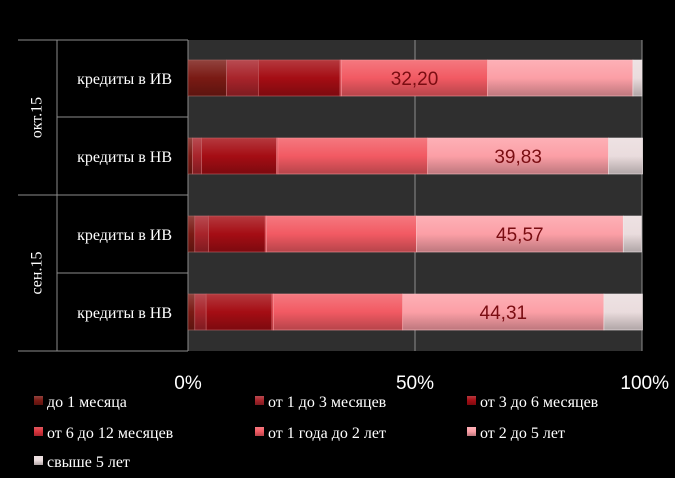 The width and height of the screenshot is (675, 478). I want to click on data-label: 39,83, so click(518, 157).